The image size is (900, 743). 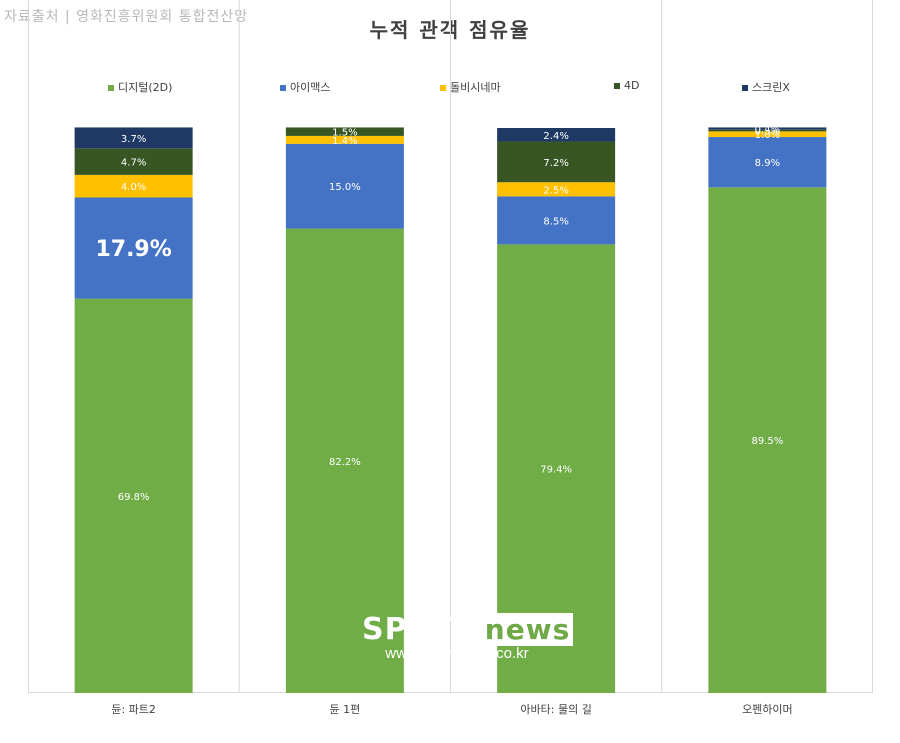 I want to click on watermark-url: www.spotvnews.co.kr, so click(x=457, y=653).